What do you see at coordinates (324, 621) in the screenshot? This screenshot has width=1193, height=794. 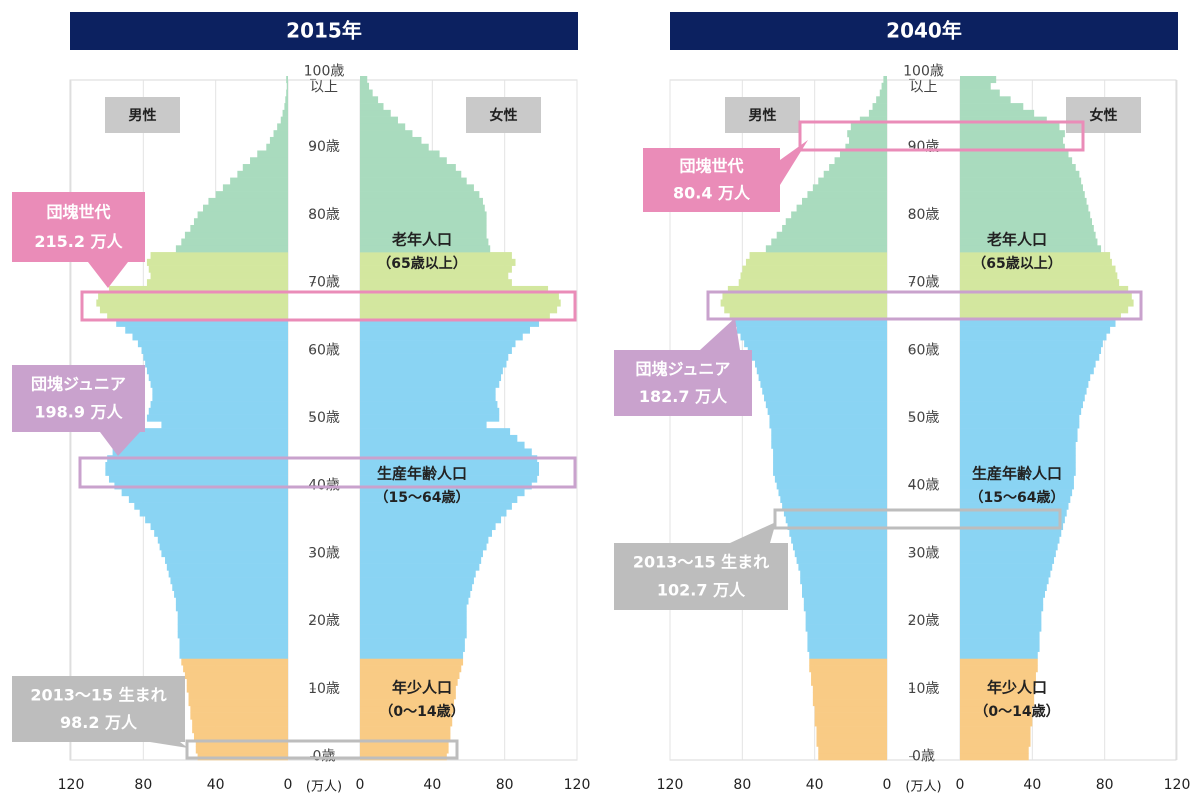 I see `y-tick-label: 20歳` at bounding box center [324, 621].